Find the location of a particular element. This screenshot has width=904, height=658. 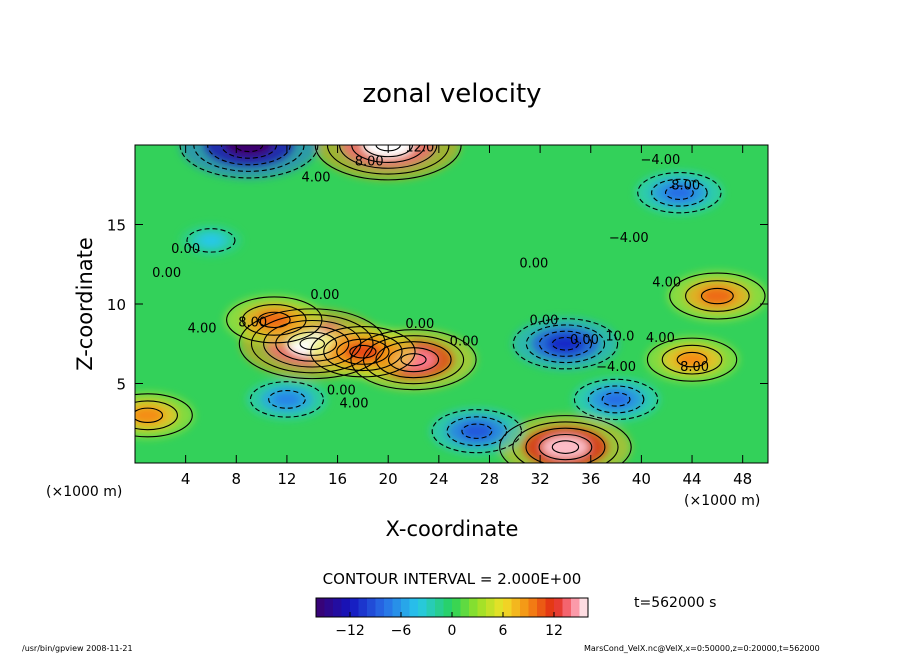

y-tick-label-2: 15 is located at coordinates (116, 226).